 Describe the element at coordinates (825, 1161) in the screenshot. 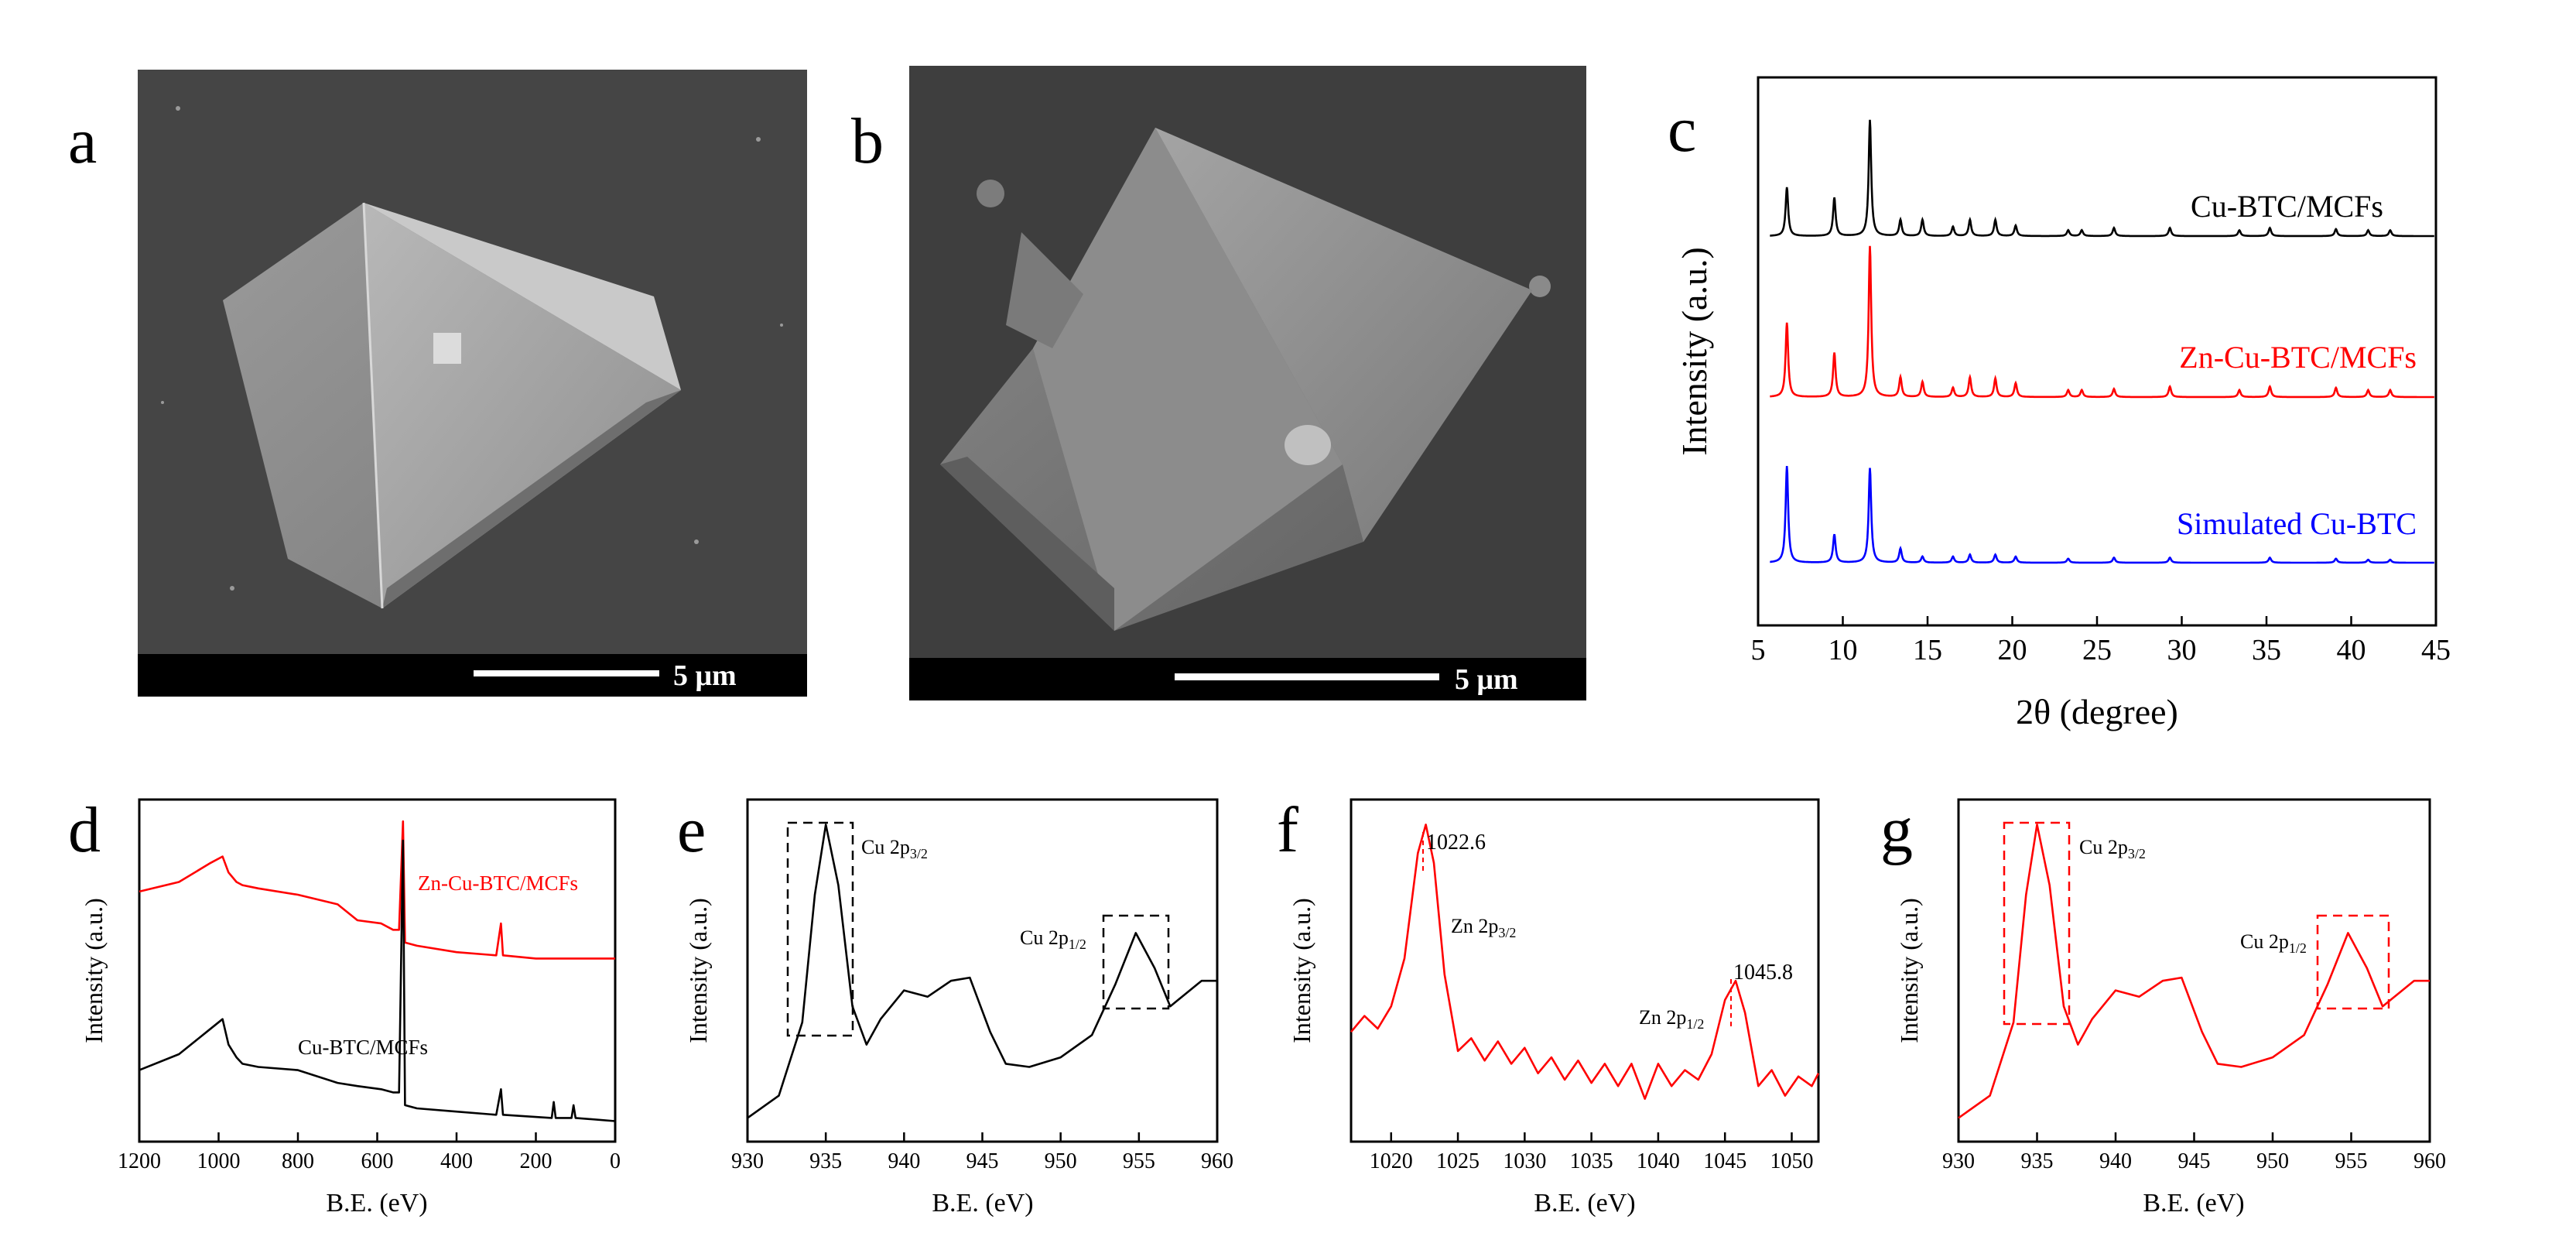

I see `cu2p-xtick-label-1: 935` at that location.